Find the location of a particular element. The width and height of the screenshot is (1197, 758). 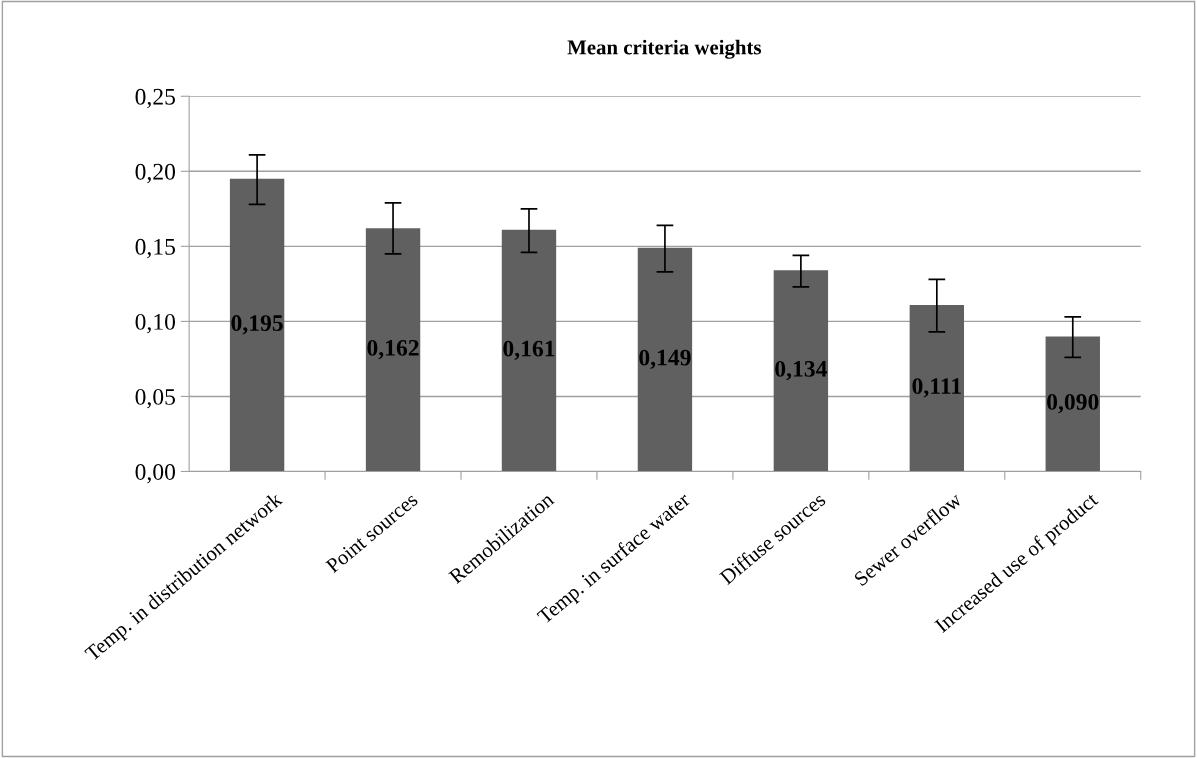

data-label: 0,111 is located at coordinates (936, 388).